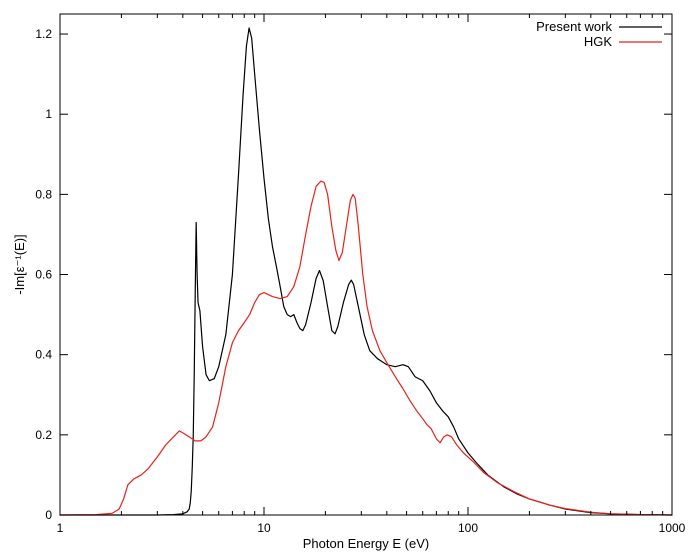  Describe the element at coordinates (468, 528) in the screenshot. I see `x-tick-label: 100` at that location.